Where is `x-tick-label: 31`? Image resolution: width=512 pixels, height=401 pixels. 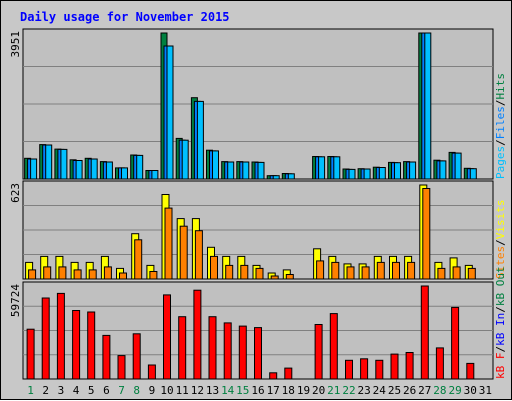
x-tick-label: 31 is located at coordinates (485, 390).